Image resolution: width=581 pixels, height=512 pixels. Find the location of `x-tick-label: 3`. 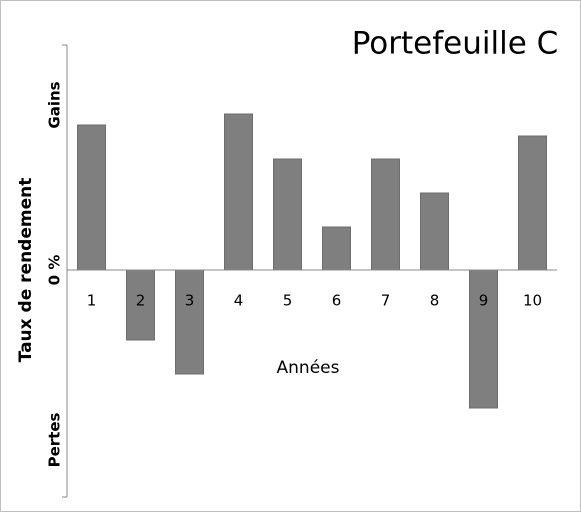

x-tick-label: 3 is located at coordinates (190, 301).